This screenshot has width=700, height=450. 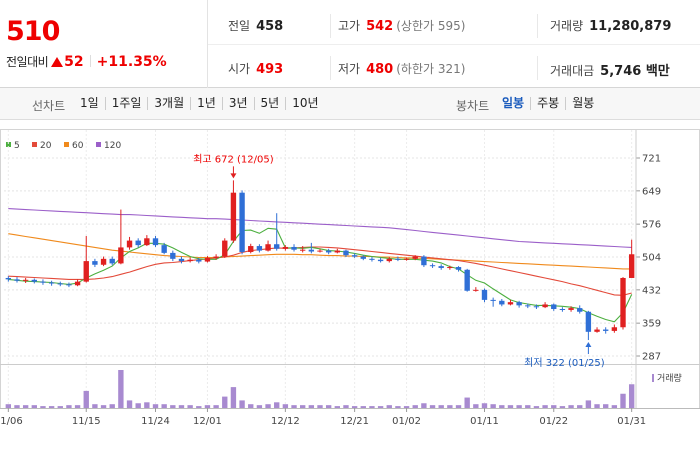 I want to click on lower-limit: (하한가 321), so click(x=431, y=69).